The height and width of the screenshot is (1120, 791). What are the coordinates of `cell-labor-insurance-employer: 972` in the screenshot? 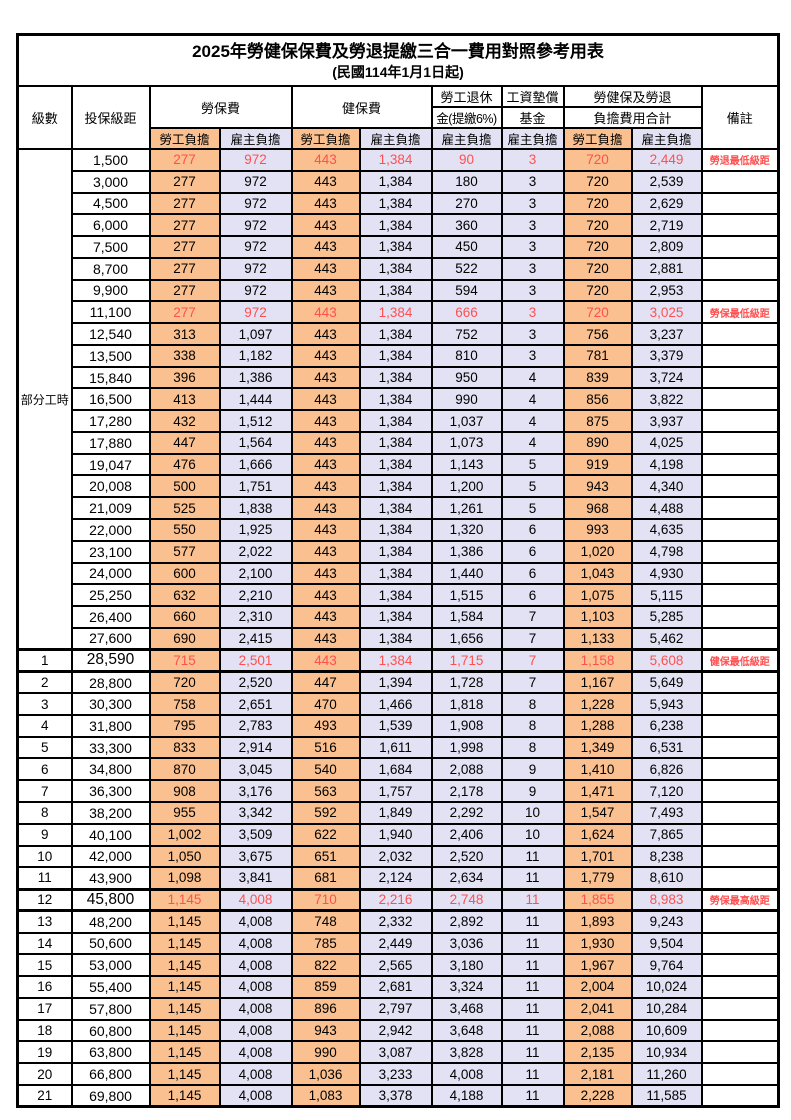 It's located at (255, 160).